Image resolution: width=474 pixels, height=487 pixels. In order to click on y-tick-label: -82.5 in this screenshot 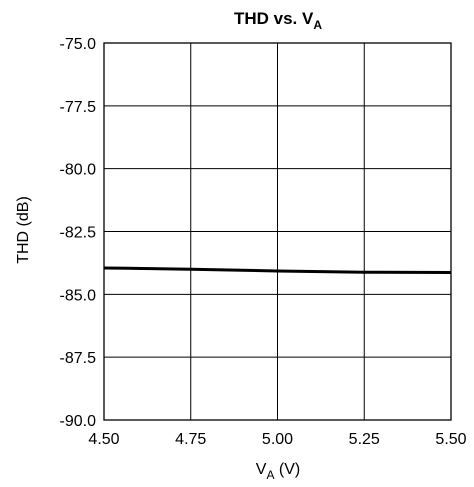, I will do `click(78, 233)`.